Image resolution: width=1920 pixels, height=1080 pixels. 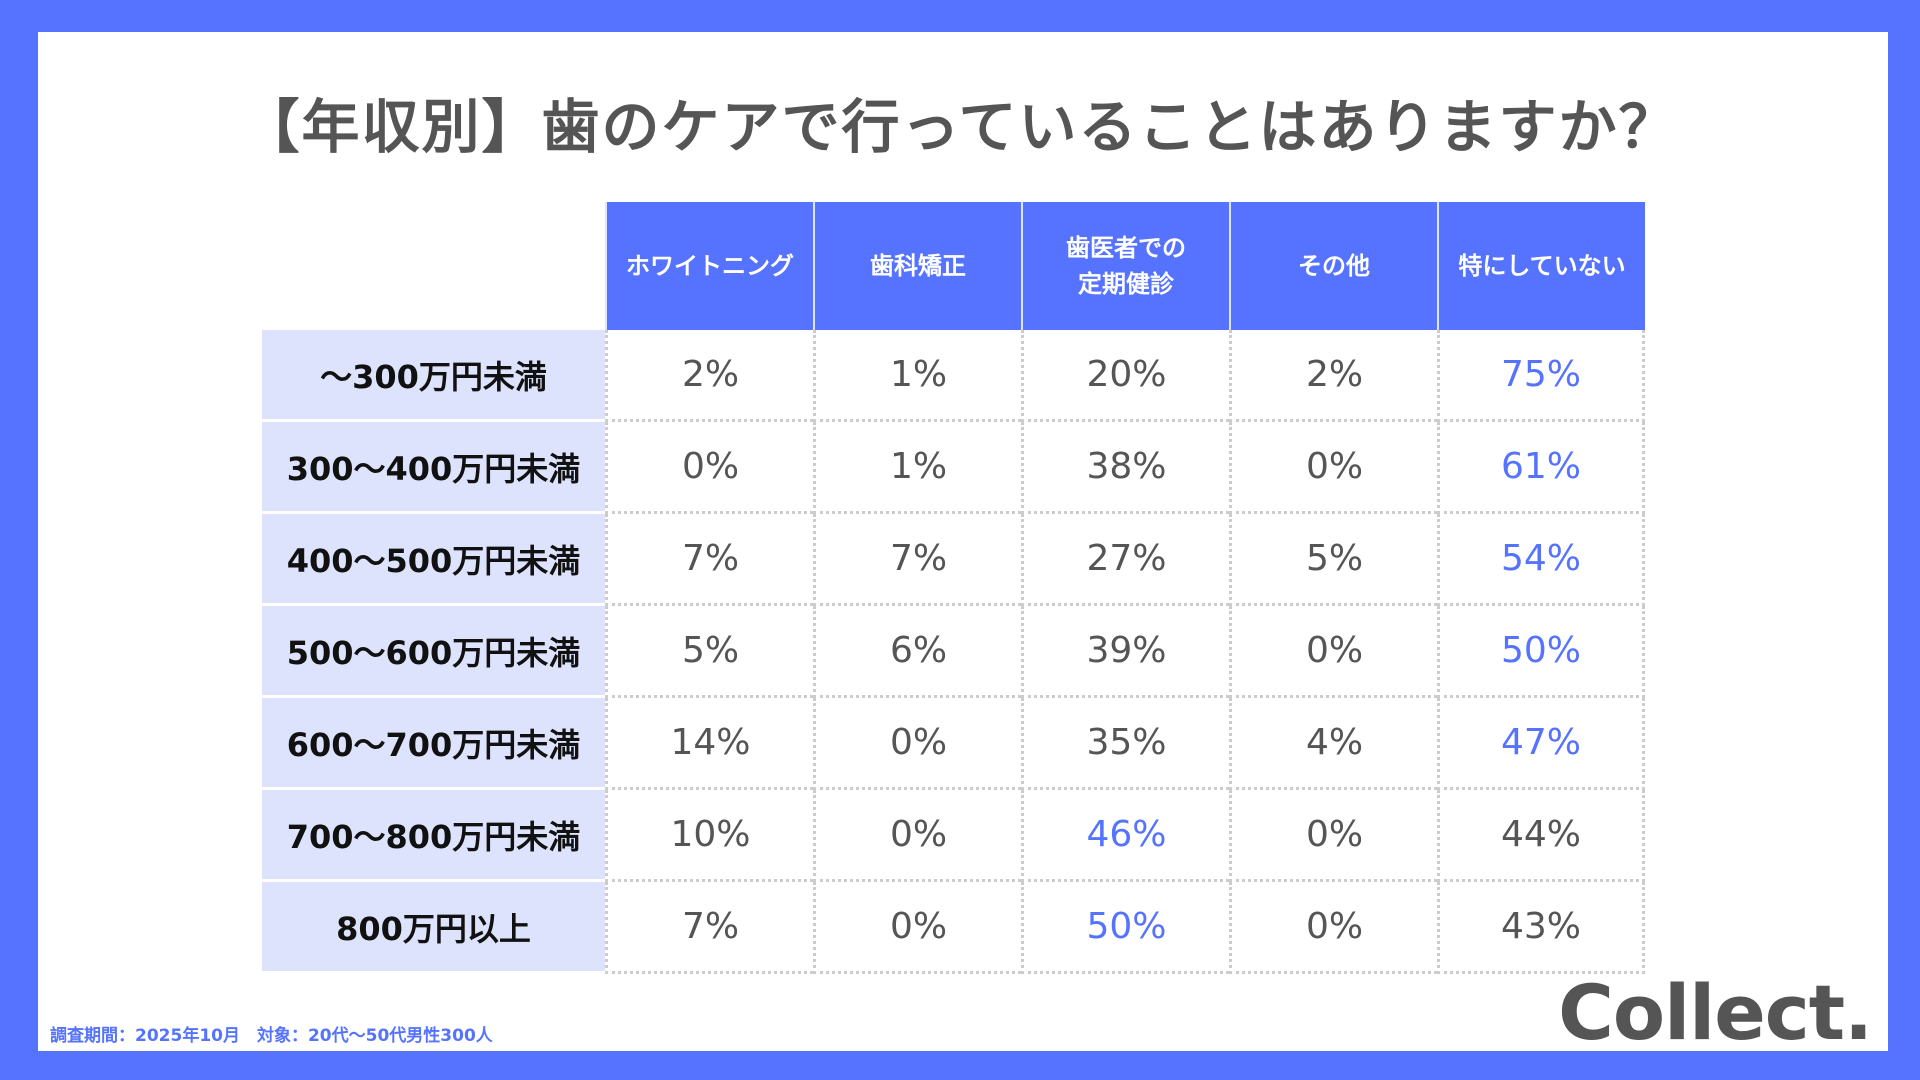 I want to click on value-cell: 20%, so click(x=1125, y=376).